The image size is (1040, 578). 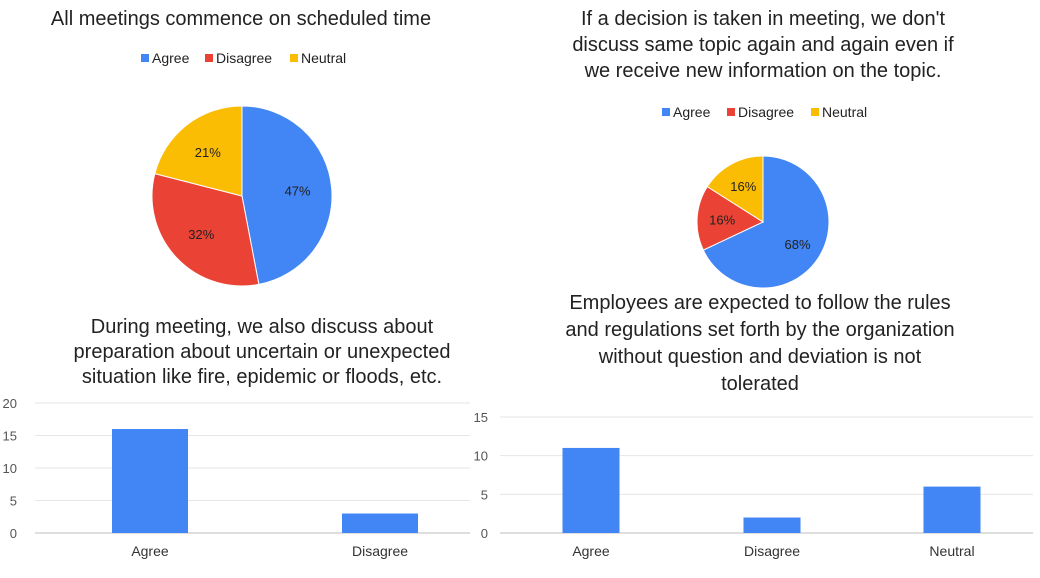 I want to click on pie-value-labels: 47% 32% 21%, so click(x=249, y=193).